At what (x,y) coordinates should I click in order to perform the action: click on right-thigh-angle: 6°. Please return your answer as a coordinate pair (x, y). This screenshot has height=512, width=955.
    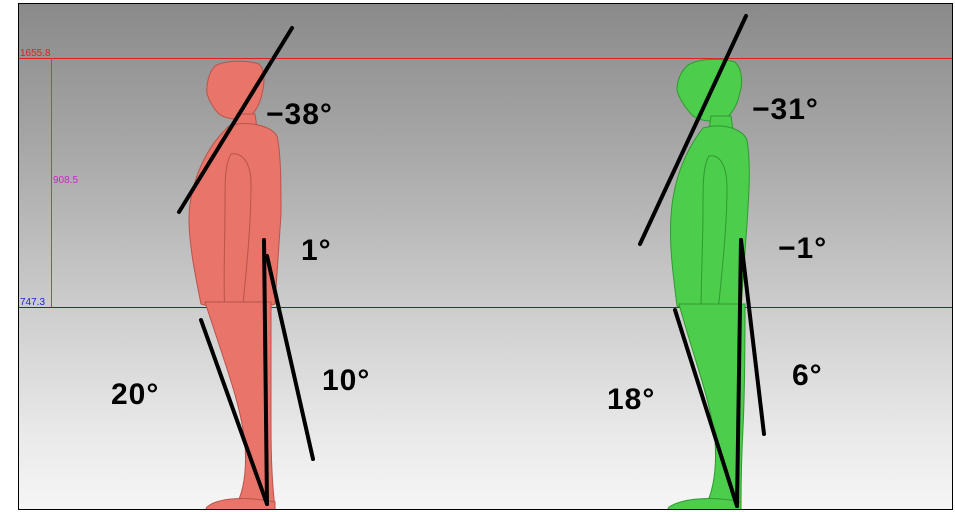
    Looking at the image, I should click on (807, 375).